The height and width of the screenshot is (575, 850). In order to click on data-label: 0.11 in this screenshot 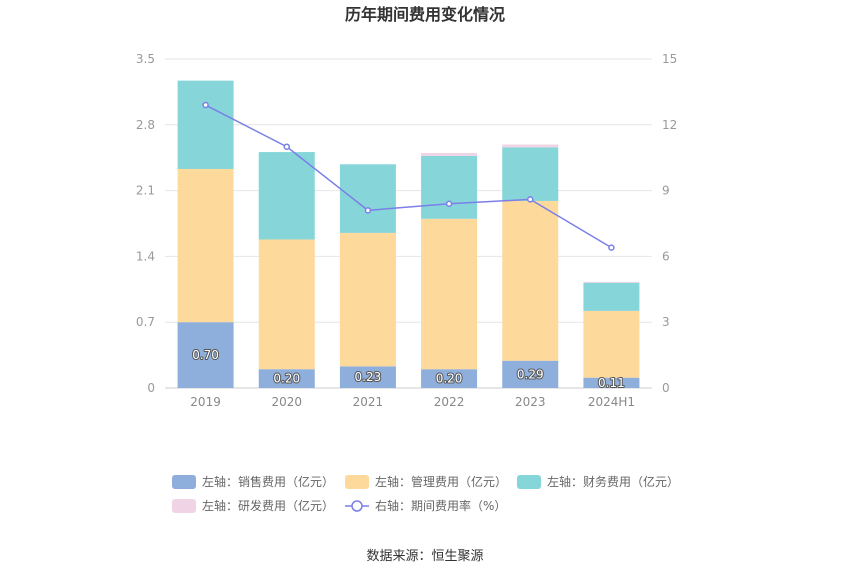, I will do `click(611, 383)`.